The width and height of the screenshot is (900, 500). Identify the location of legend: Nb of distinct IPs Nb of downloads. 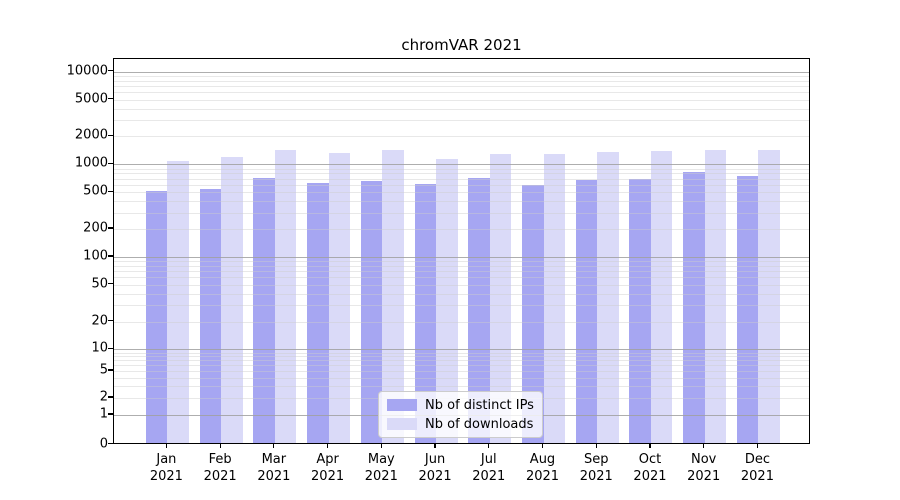
(460, 414).